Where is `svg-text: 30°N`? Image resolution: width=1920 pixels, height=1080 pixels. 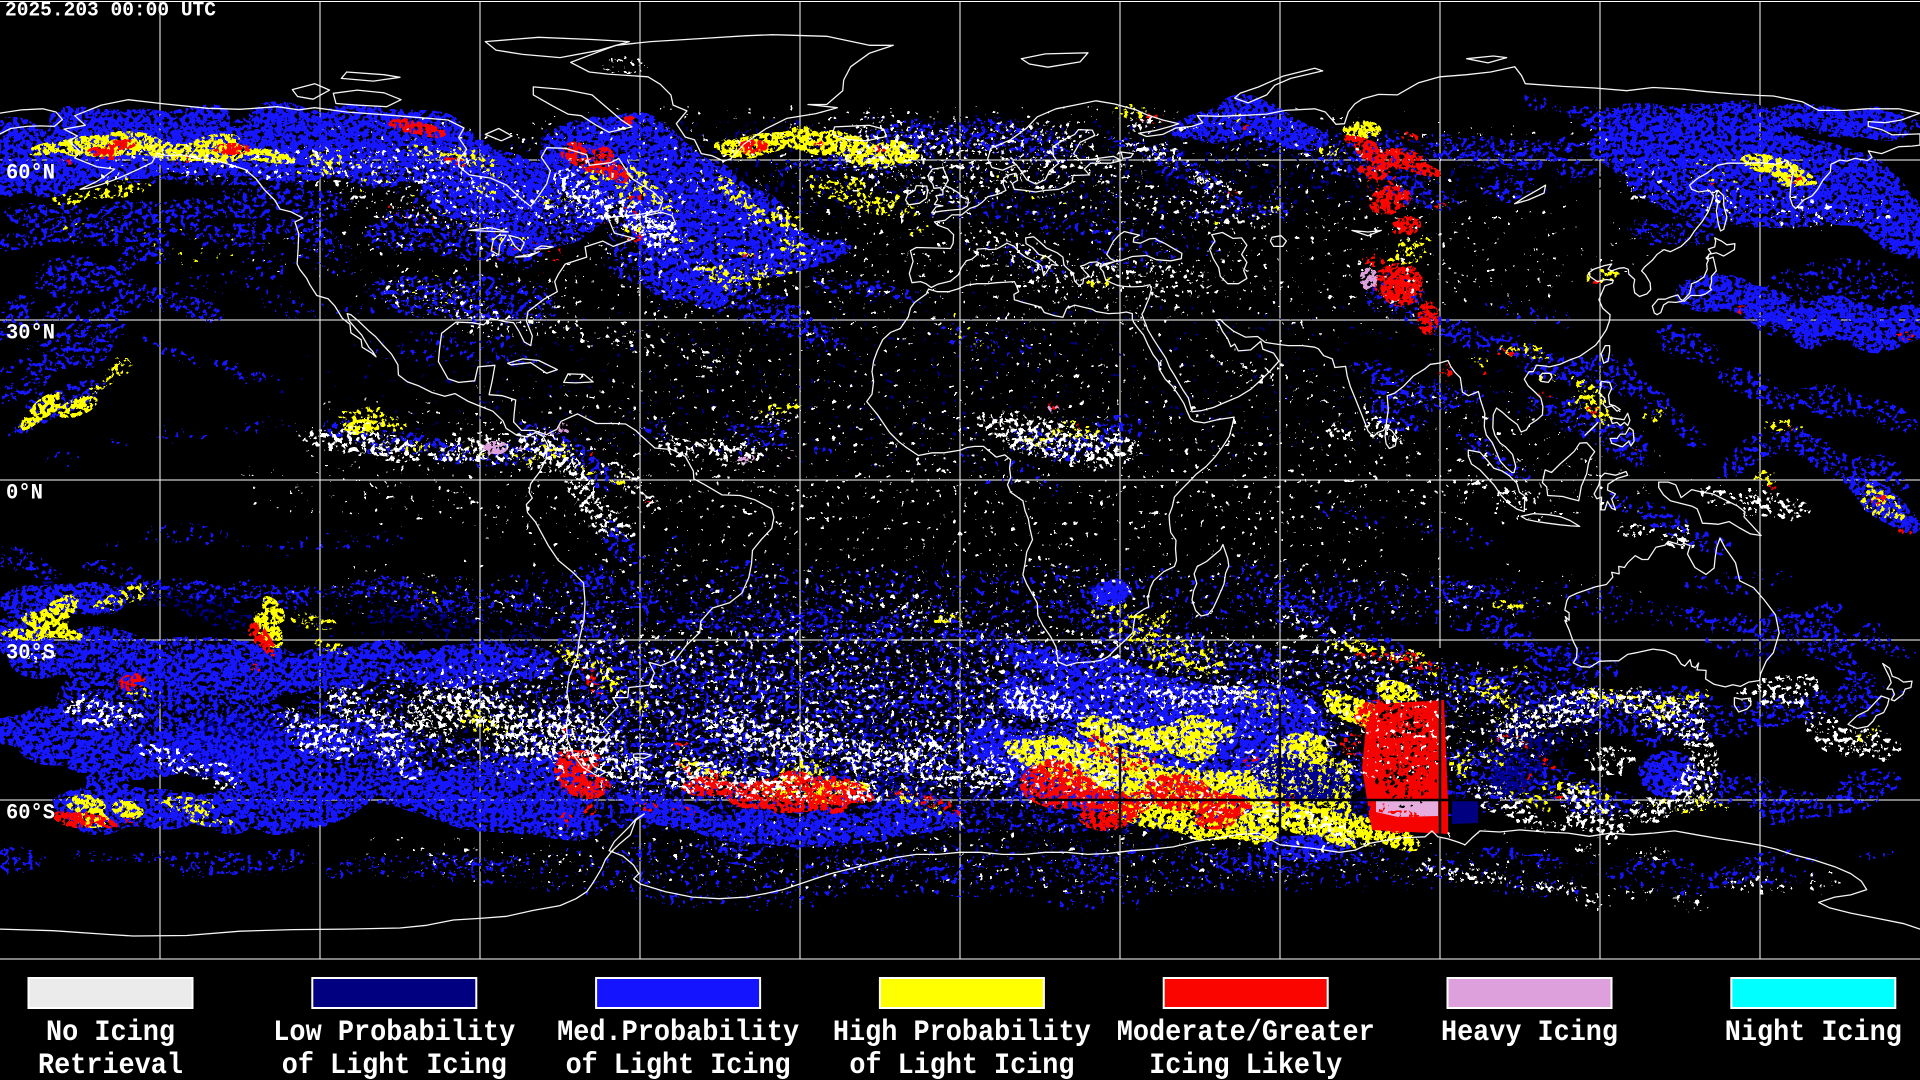 svg-text: 30°N is located at coordinates (30, 333).